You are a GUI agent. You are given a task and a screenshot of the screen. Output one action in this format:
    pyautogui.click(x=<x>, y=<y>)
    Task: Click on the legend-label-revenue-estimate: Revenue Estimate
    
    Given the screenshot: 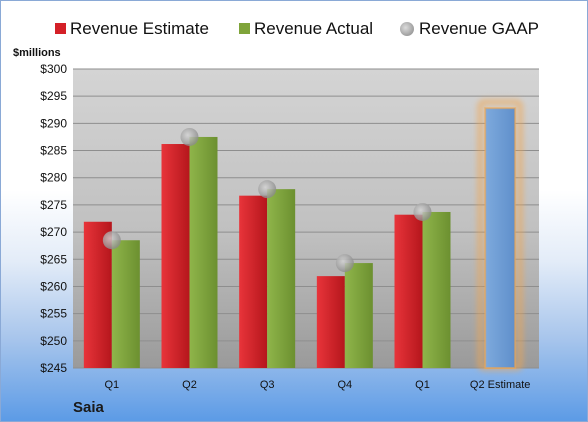 What is the action you would take?
    pyautogui.click(x=139, y=28)
    